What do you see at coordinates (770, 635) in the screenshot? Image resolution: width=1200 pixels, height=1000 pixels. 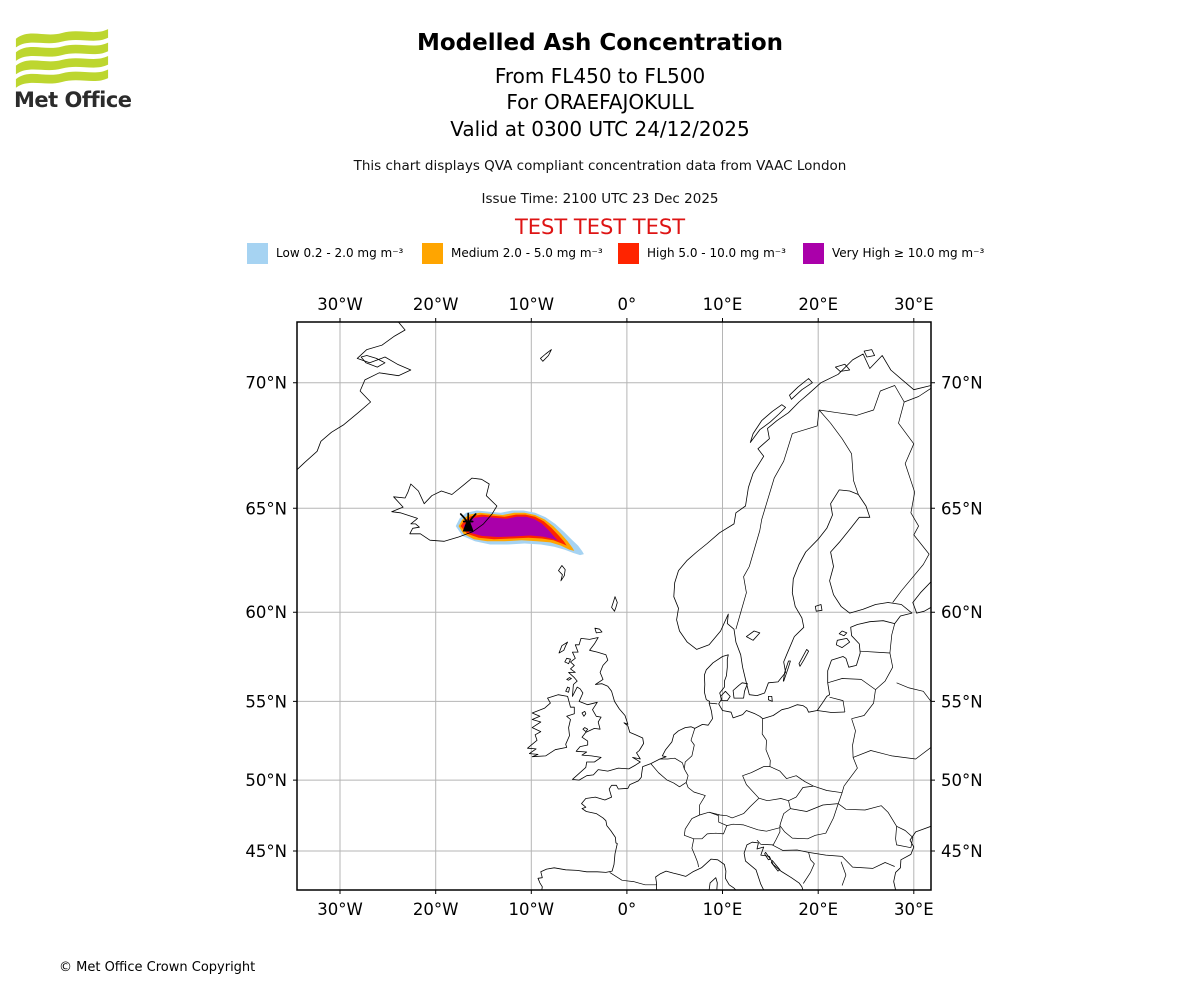 I see `country-borders` at bounding box center [770, 635].